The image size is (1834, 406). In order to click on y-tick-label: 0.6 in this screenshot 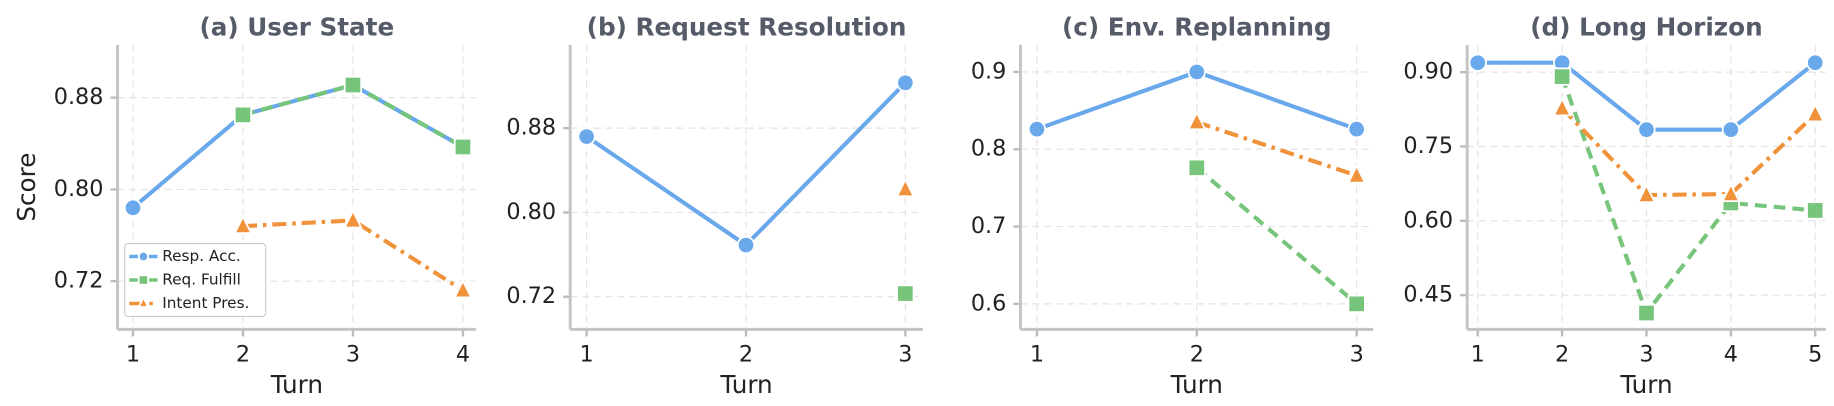, I will do `click(989, 303)`.